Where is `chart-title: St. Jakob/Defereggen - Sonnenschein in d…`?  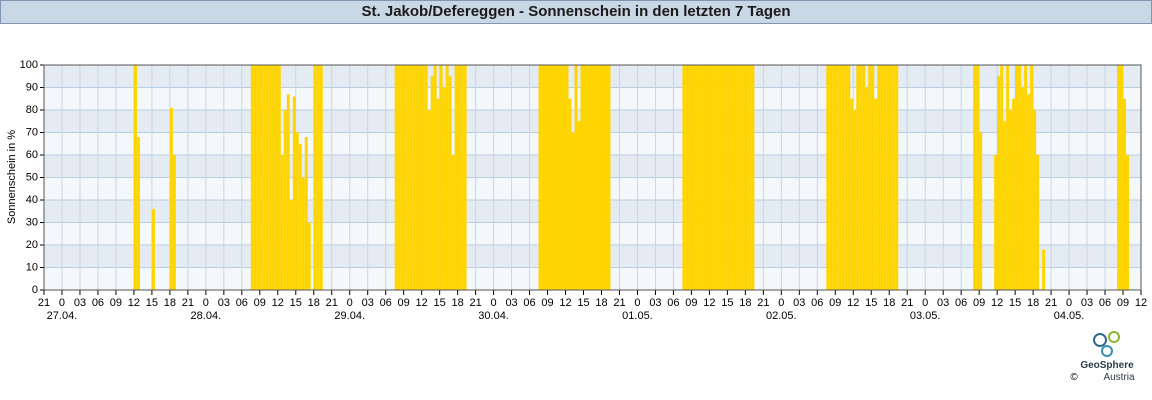
chart-title: St. Jakob/Defereggen - Sonnenschein in d… is located at coordinates (576, 12).